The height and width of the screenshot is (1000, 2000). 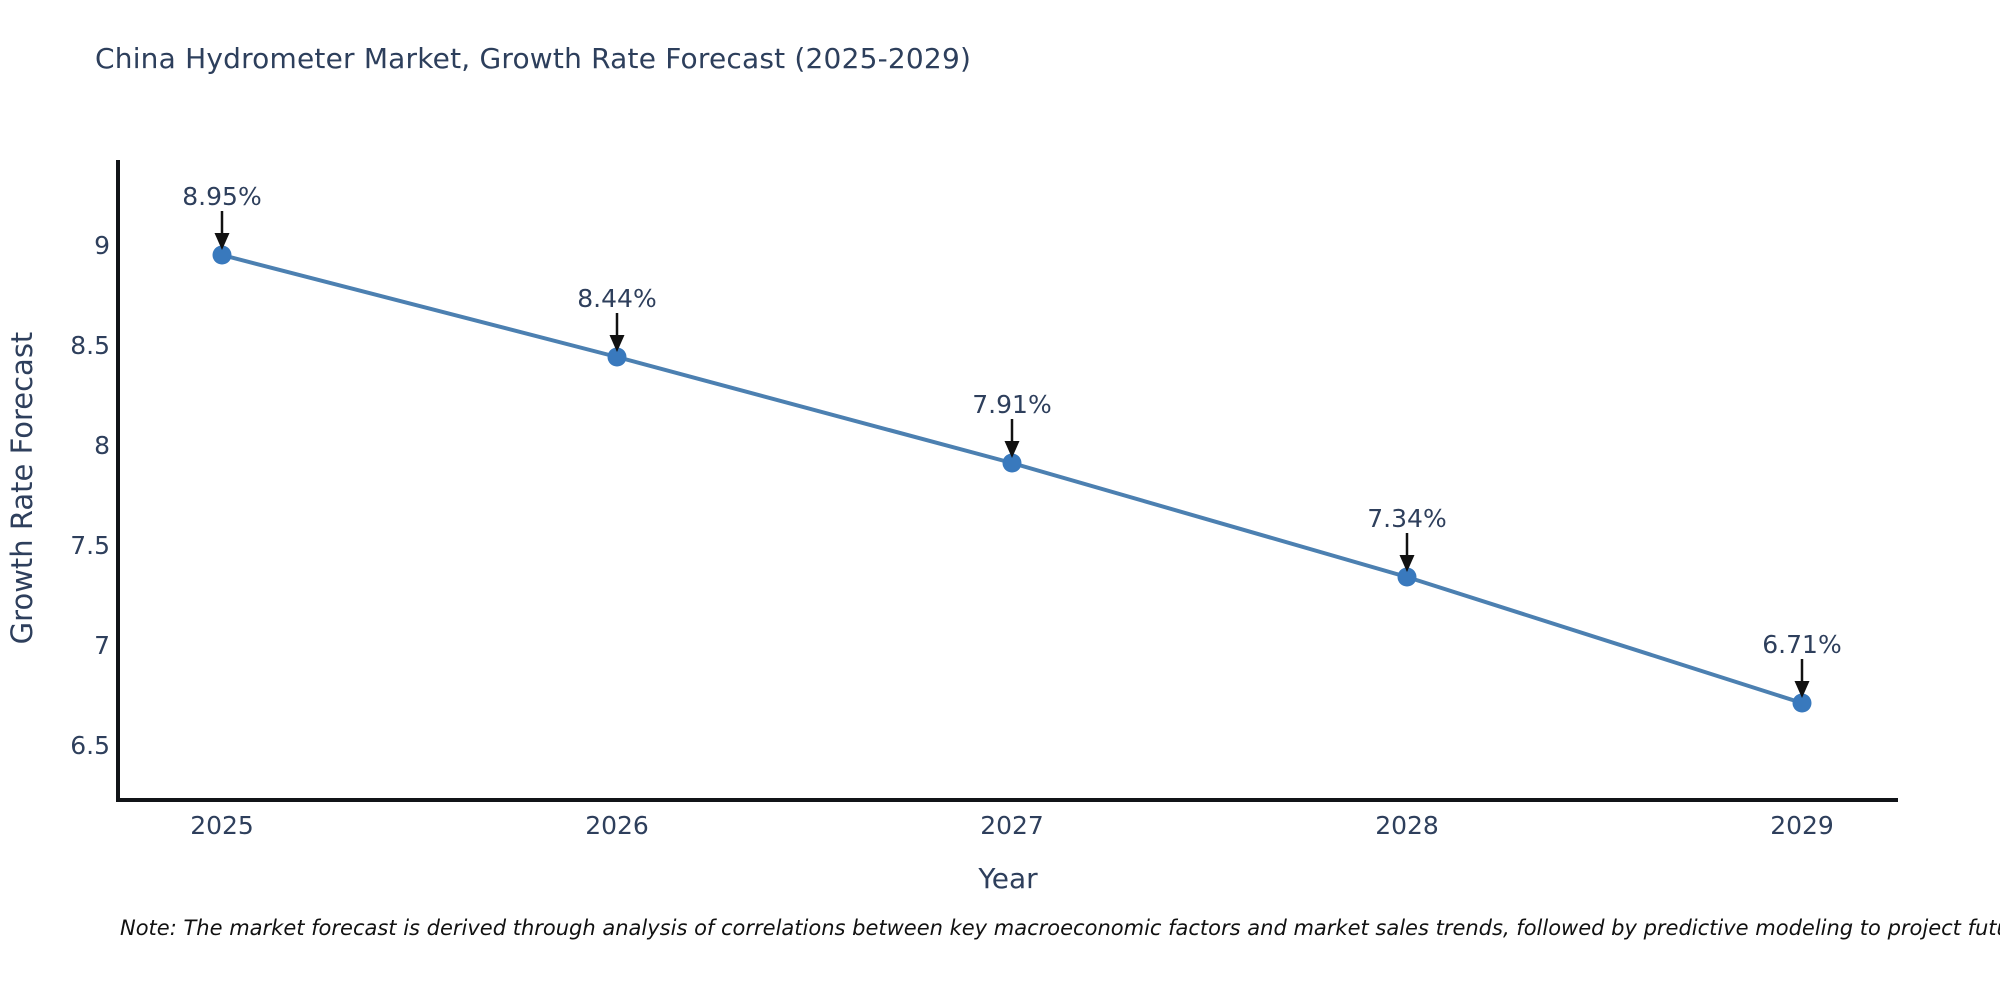 I want to click on y-tick-label: 7, so click(x=102, y=645).